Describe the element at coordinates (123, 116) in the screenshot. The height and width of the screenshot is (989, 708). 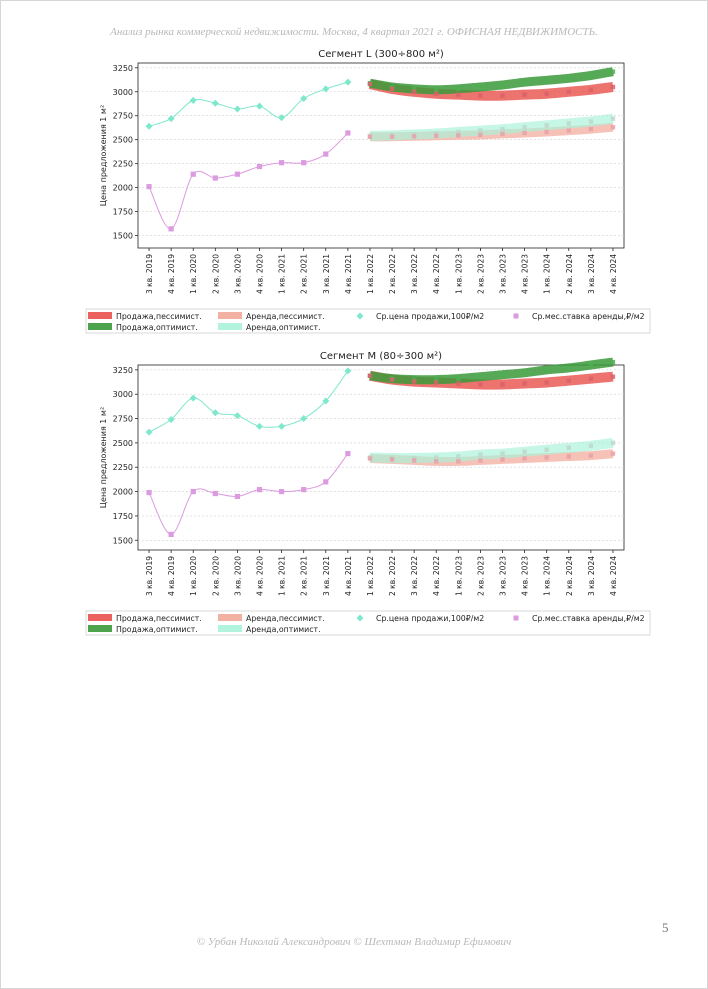
I see `y-tick-label: 2750` at that location.